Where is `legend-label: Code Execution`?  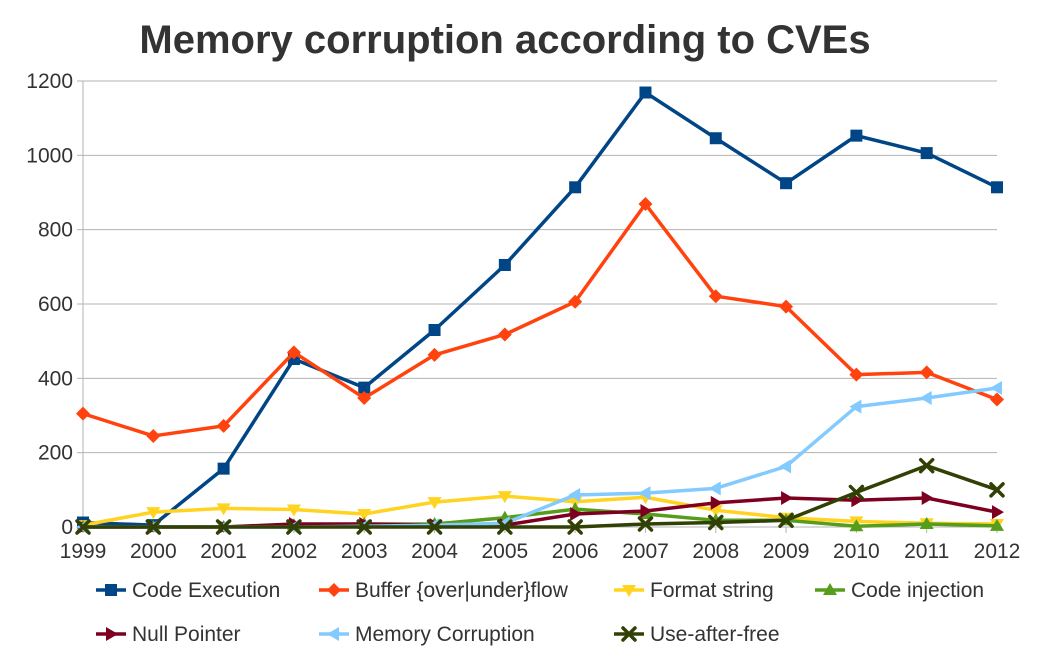 legend-label: Code Execution is located at coordinates (206, 590).